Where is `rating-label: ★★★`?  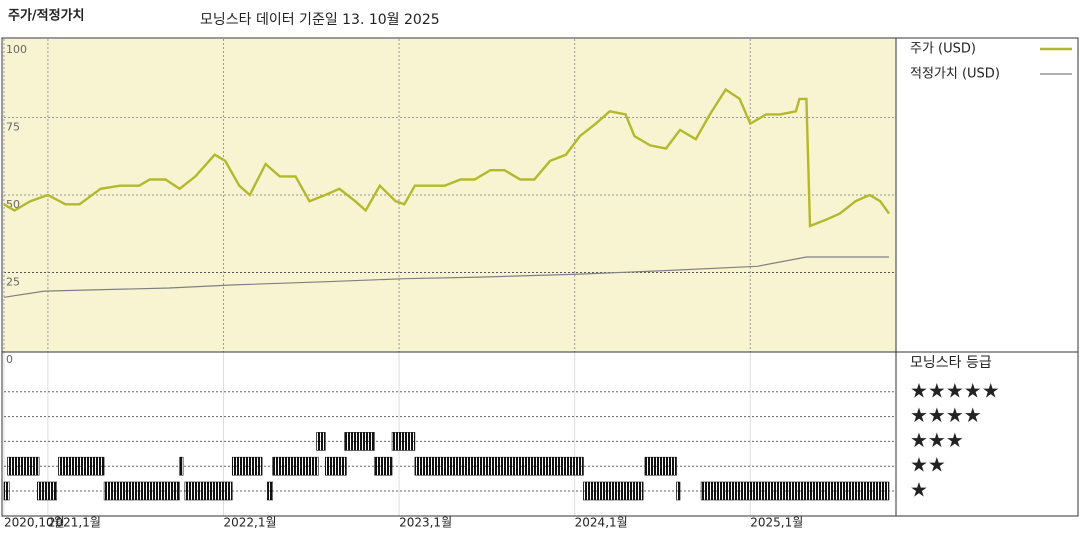
rating-label: ★★★ is located at coordinates (937, 440).